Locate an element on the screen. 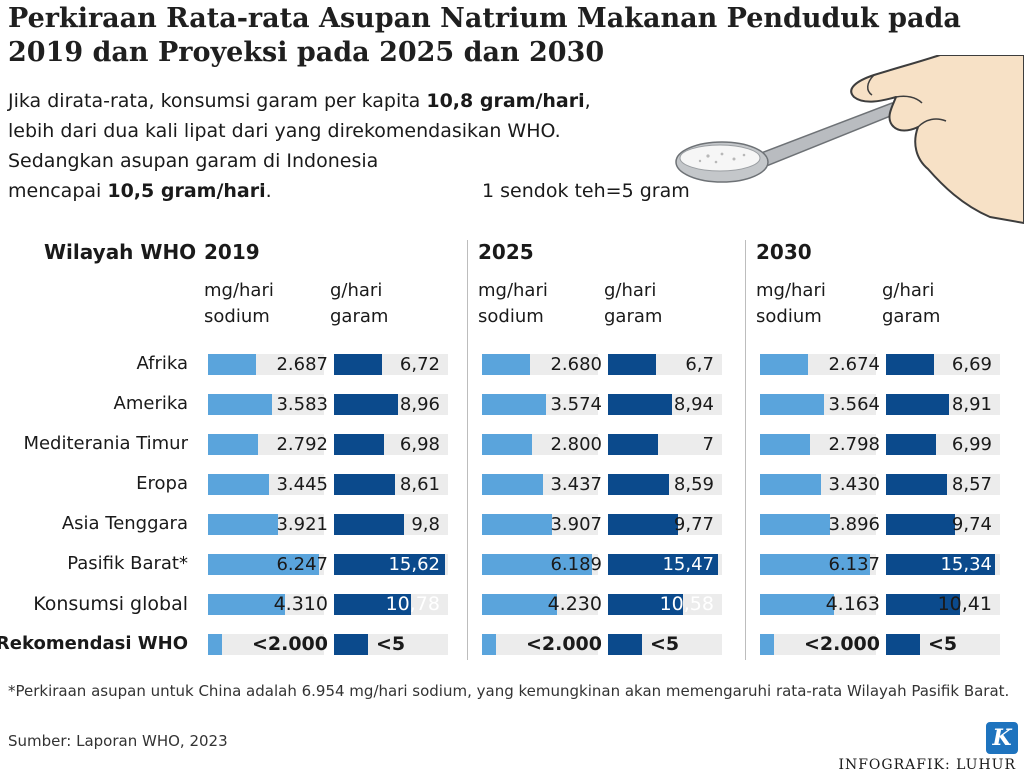  sodium-value-label: 2.674 is located at coordinates (854, 364).